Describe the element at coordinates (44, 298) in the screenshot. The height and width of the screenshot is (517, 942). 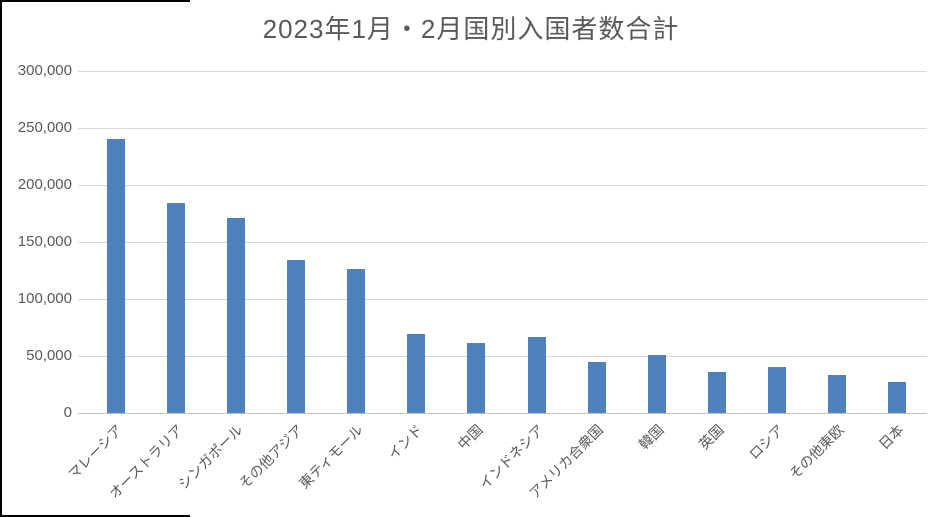
I see `y-axis-tick-label: 100,000` at that location.